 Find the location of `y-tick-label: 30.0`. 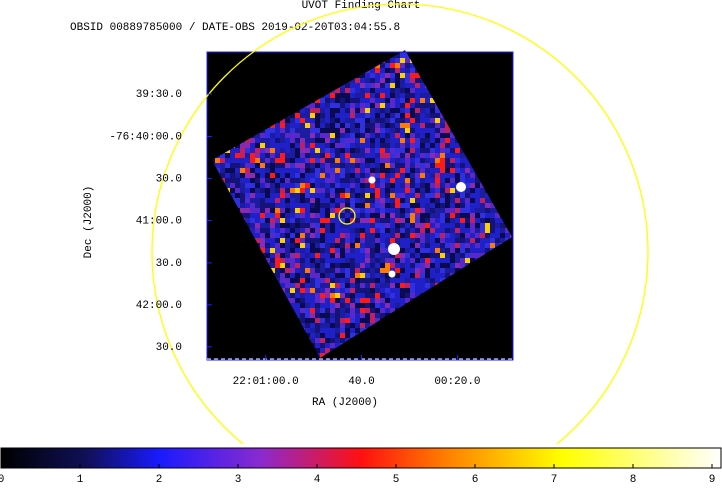

y-tick-label: 30.0 is located at coordinates (169, 264).